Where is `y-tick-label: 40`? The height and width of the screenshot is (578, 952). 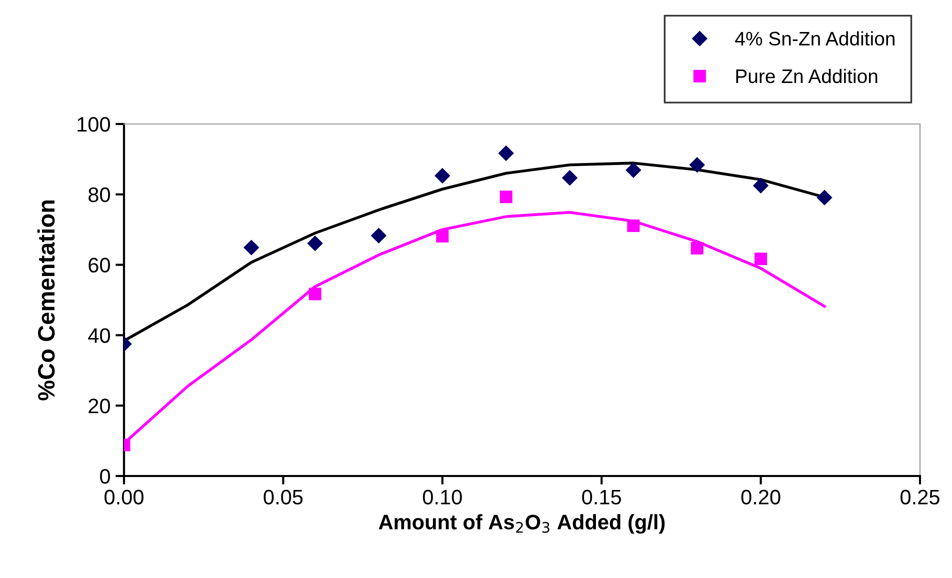 y-tick-label: 40 is located at coordinates (99, 335).